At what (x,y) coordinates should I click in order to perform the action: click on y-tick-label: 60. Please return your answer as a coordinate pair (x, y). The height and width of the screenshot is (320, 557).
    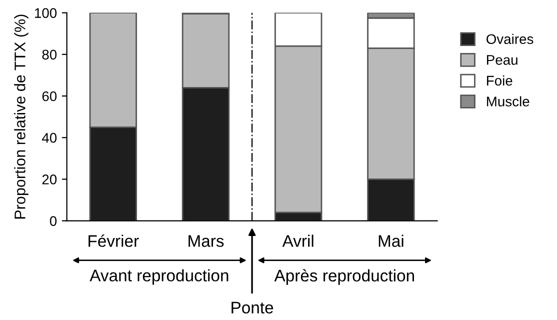
    Looking at the image, I should click on (49, 96).